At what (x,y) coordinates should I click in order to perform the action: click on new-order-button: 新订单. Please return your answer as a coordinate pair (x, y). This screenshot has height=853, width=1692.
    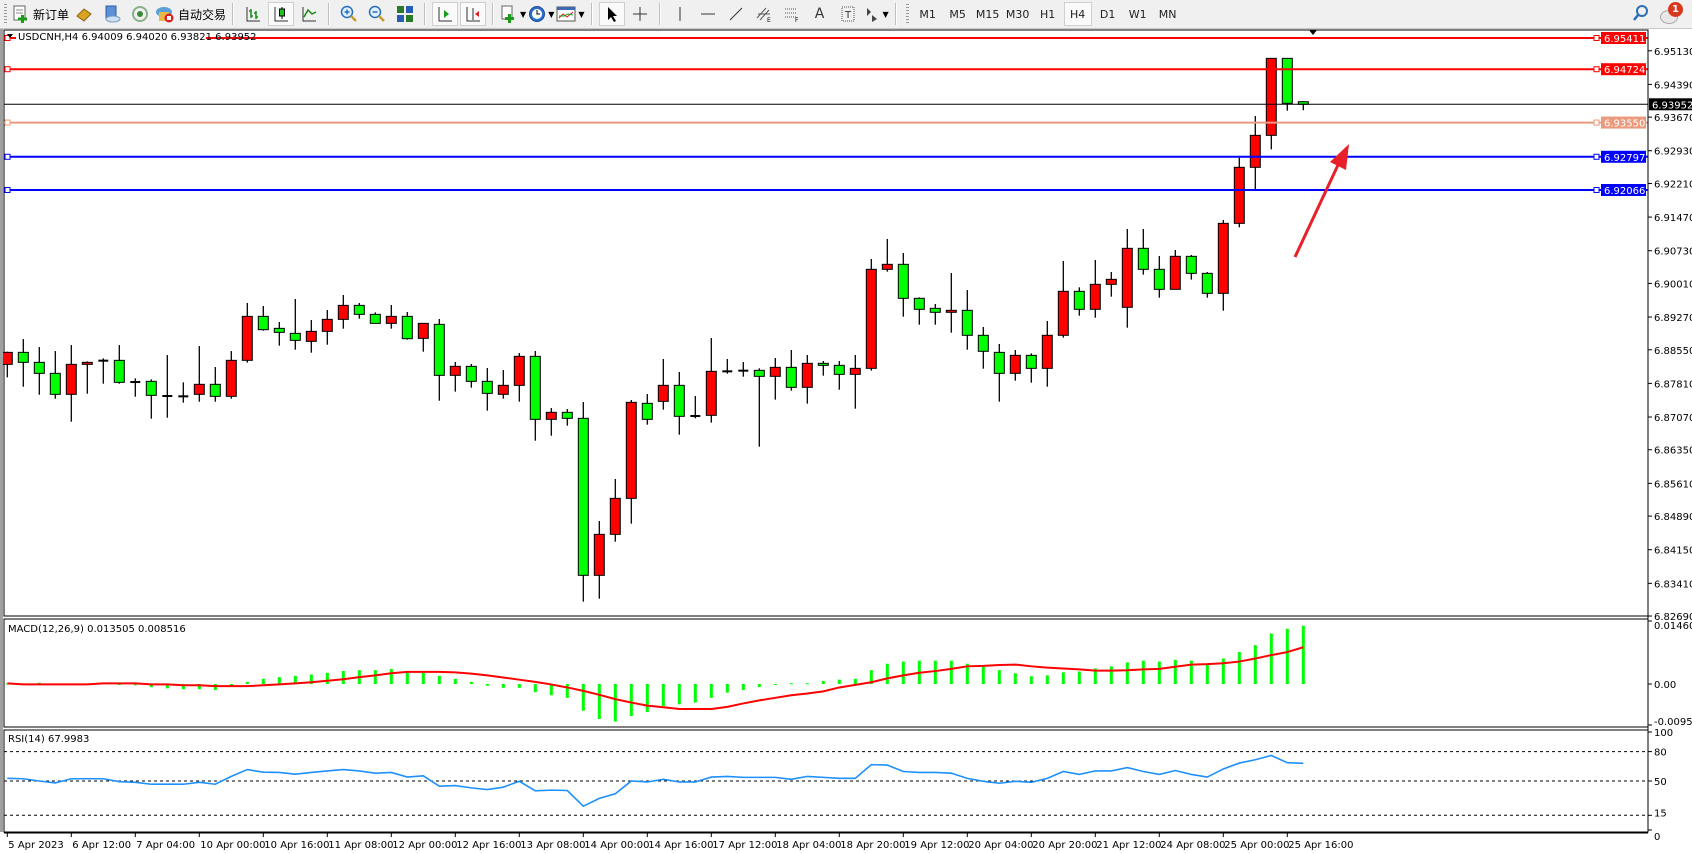
    Looking at the image, I should click on (40, 14).